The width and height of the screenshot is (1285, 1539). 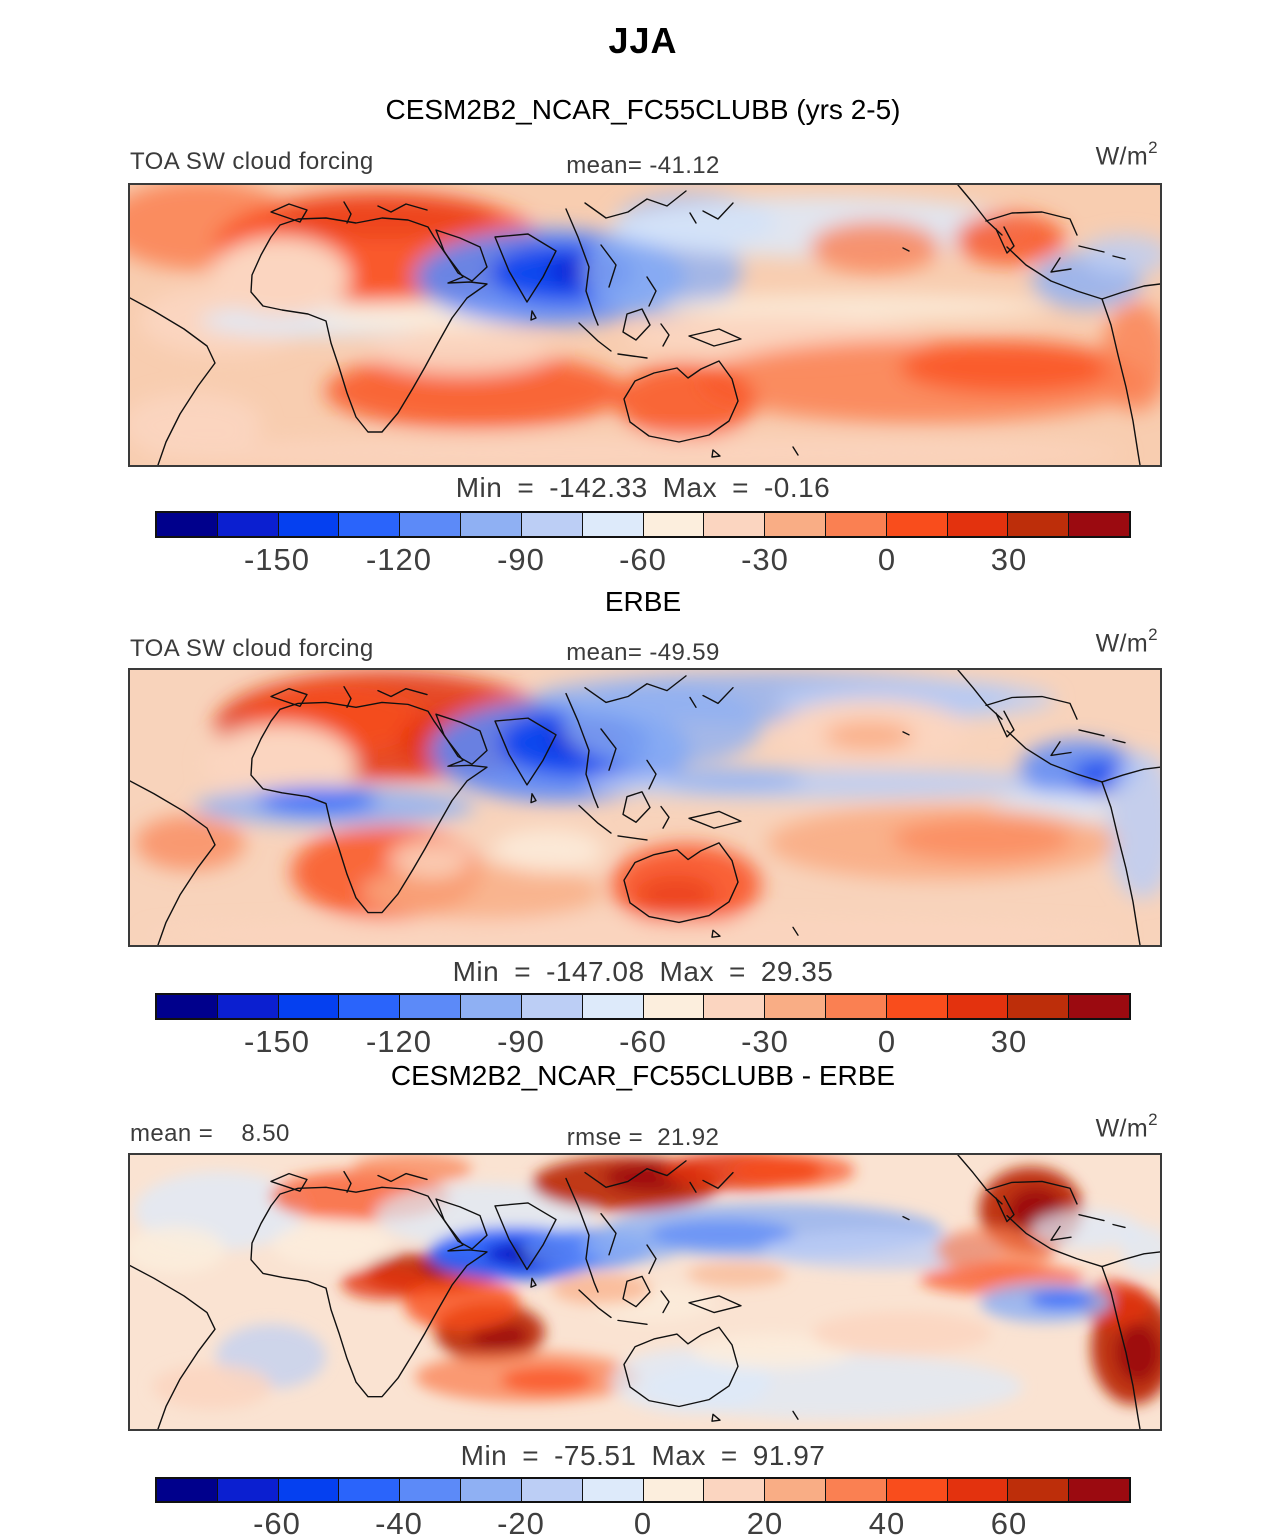 I want to click on panel3-title: CESM2B2_NCAR_FC55CLUBB - ERBE, so click(x=643, y=1075).